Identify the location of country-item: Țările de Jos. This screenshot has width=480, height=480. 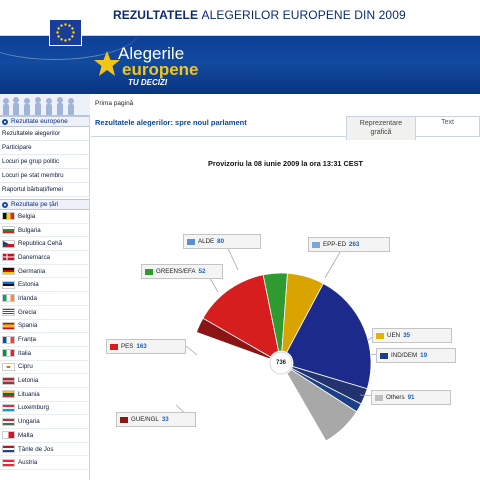
(44, 450).